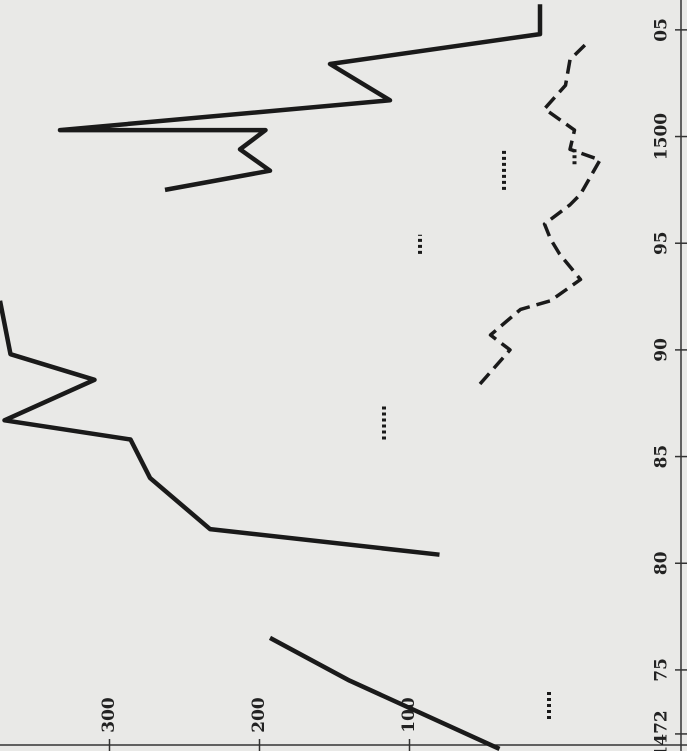 The image size is (687, 751). Describe the element at coordinates (662, 350) in the screenshot. I see `x-tick-label: 90` at that location.